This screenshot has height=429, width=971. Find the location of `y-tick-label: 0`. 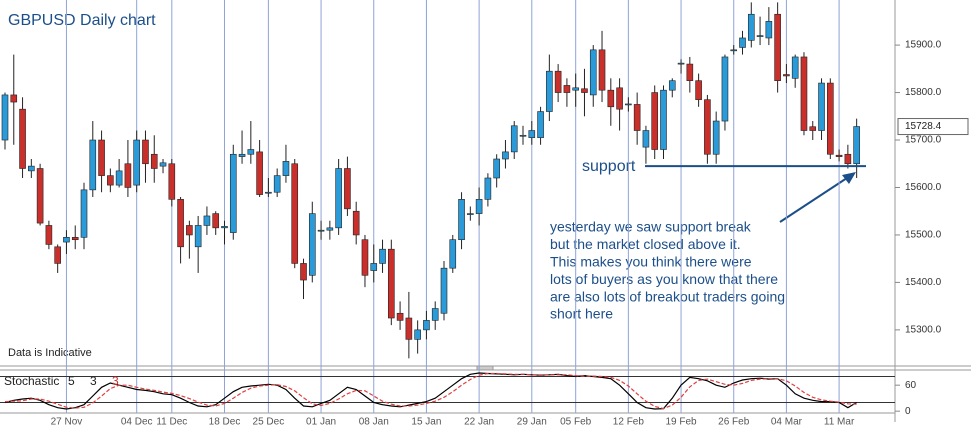

y-tick-label: 0 is located at coordinates (908, 411).